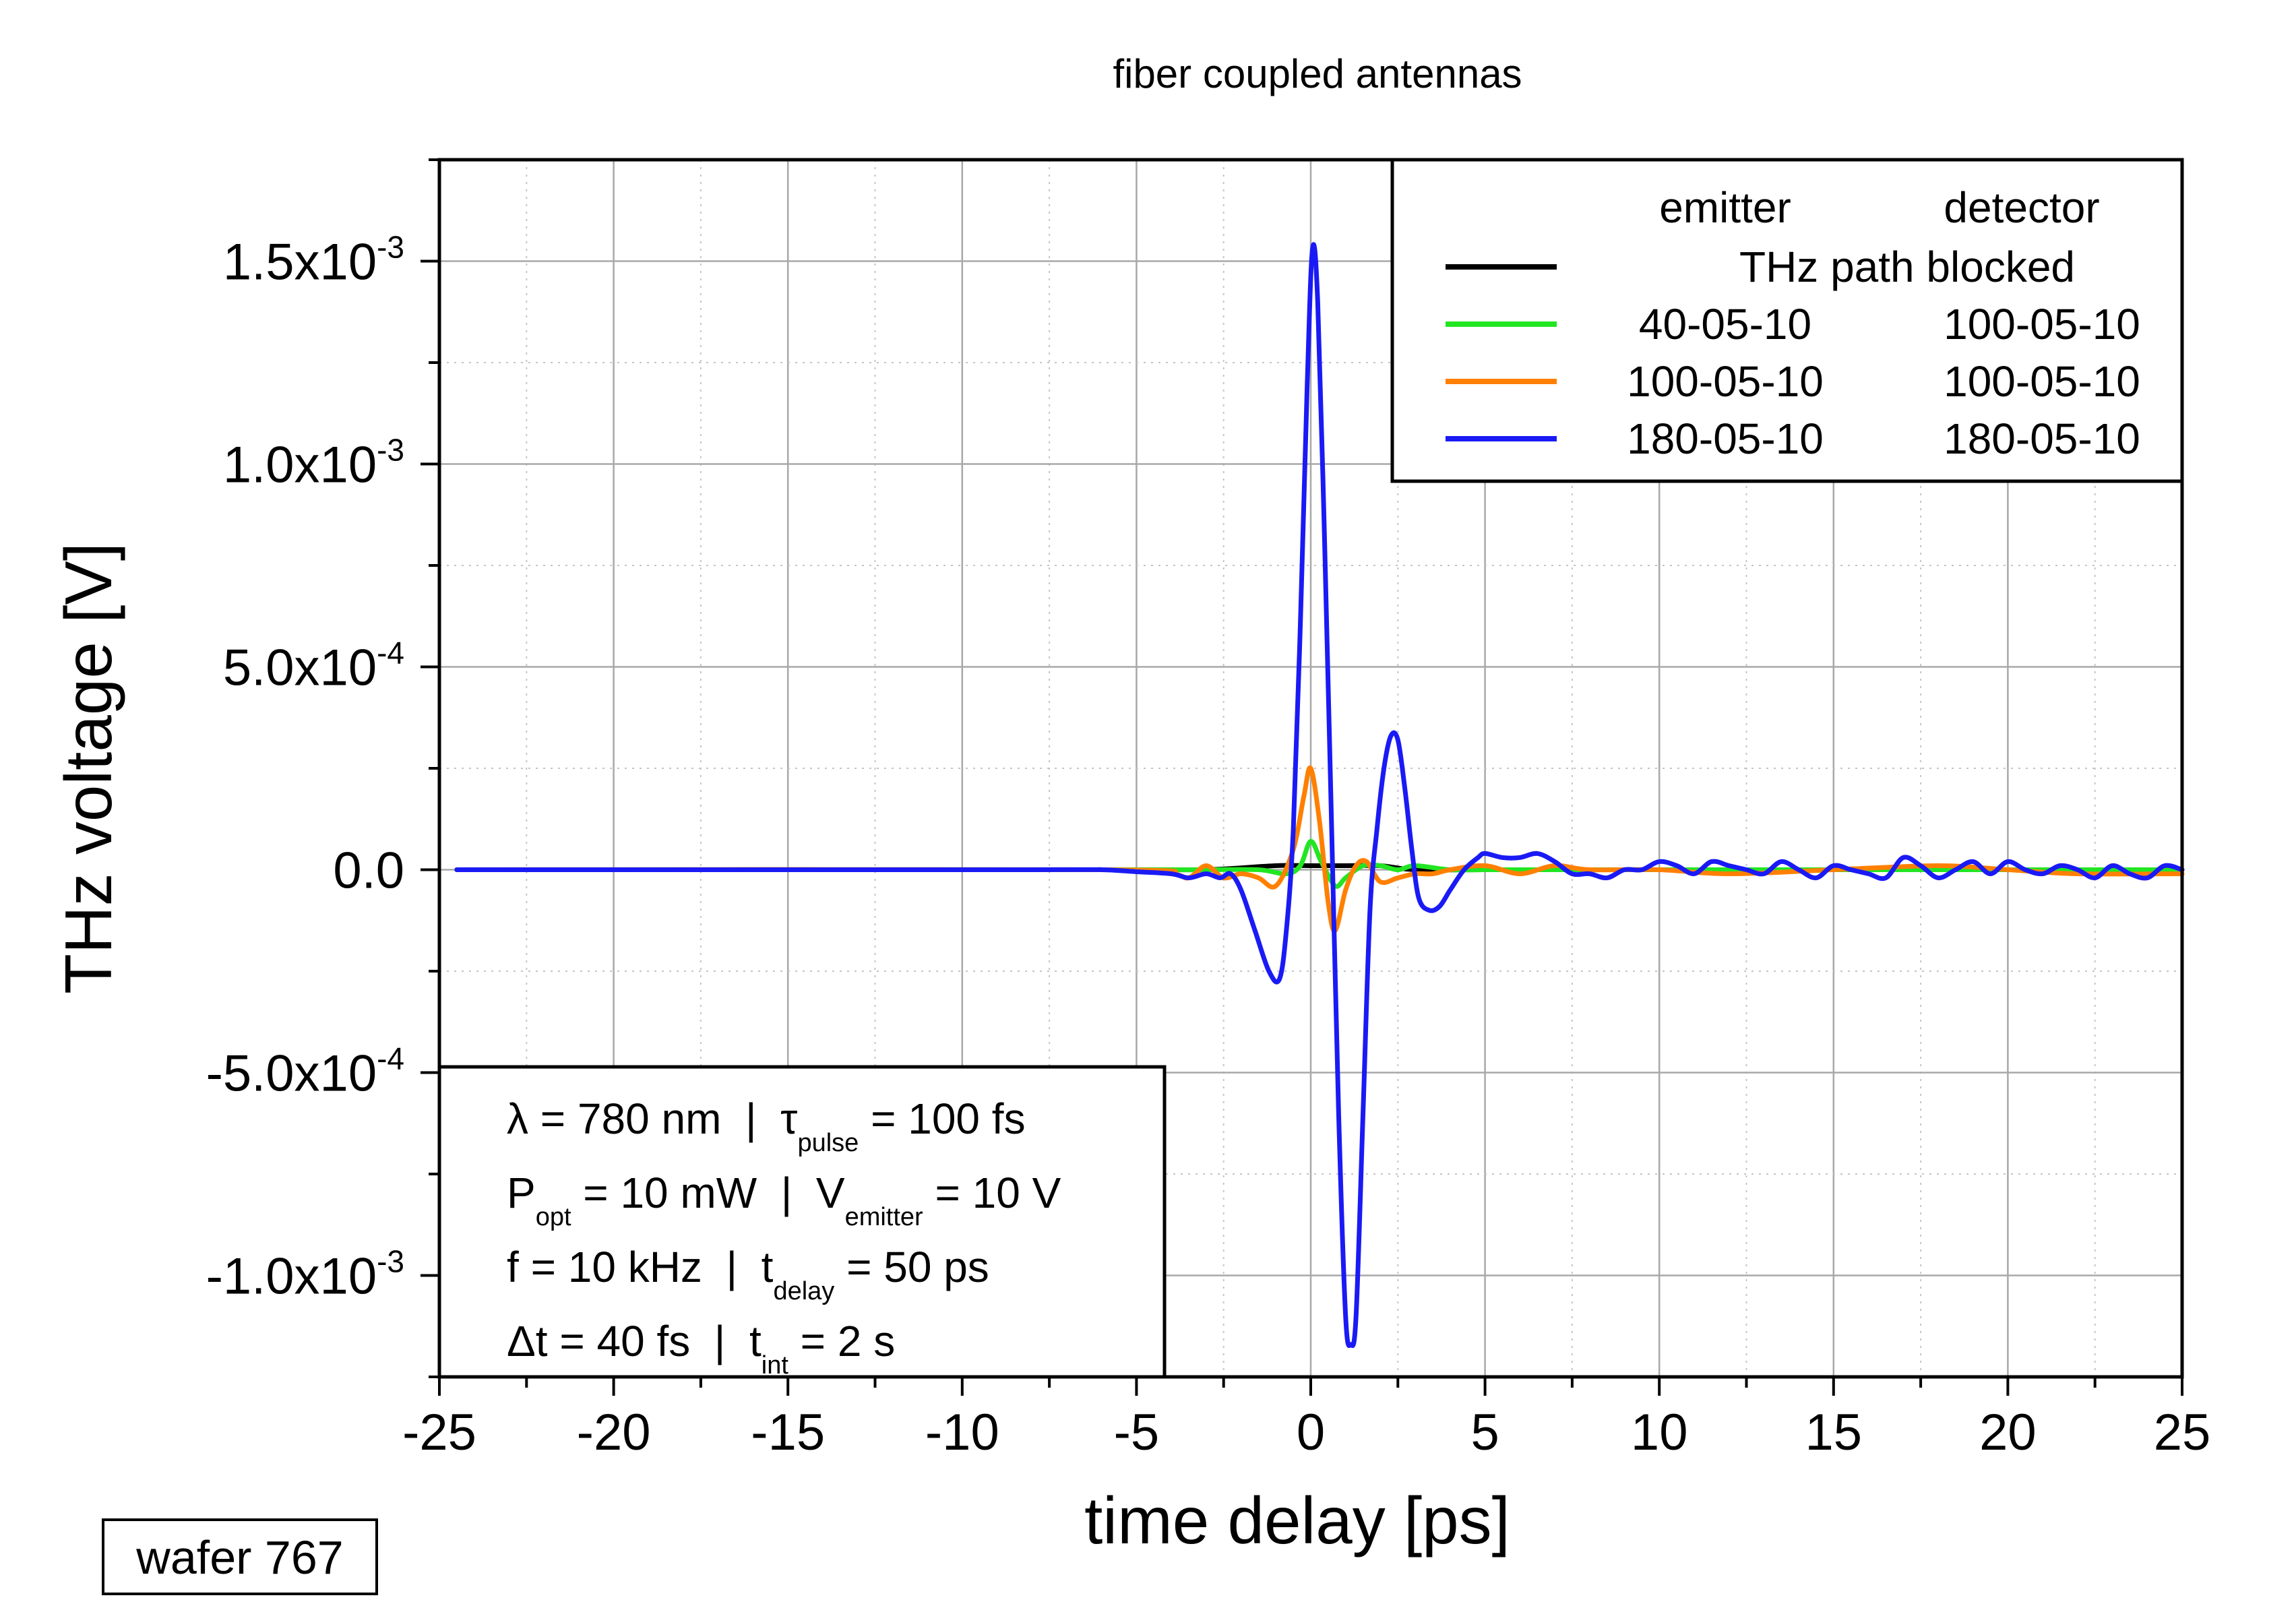 Image resolution: width=2296 pixels, height=1604 pixels. I want to click on x-tick-label: 0, so click(1311, 1432).